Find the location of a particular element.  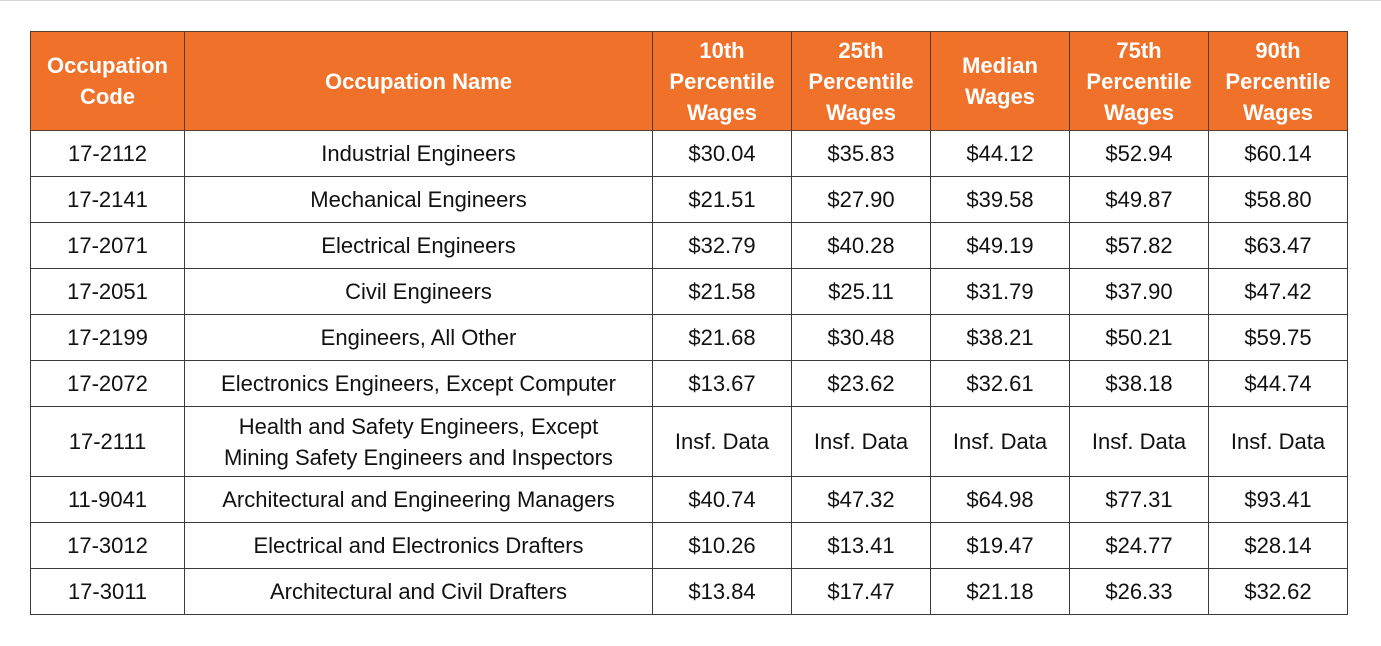

header-text-line: 10th is located at coordinates (722, 50).